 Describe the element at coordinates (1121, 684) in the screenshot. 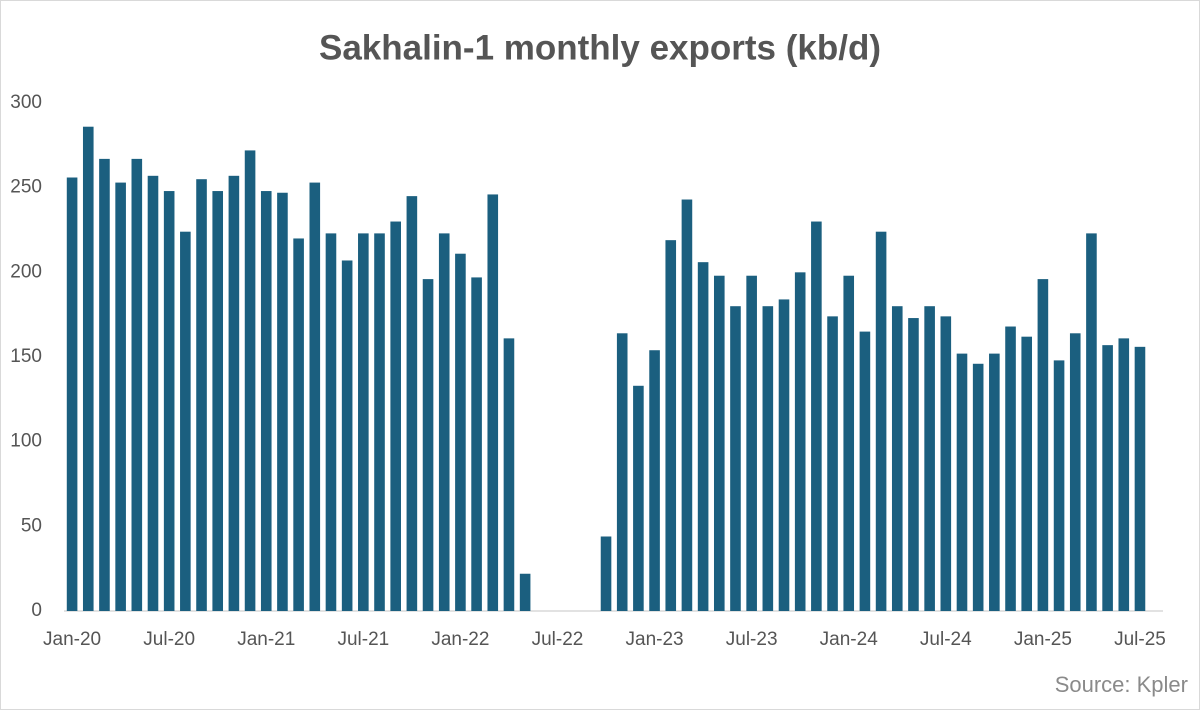

I see `source-note: Source: Kpler` at that location.